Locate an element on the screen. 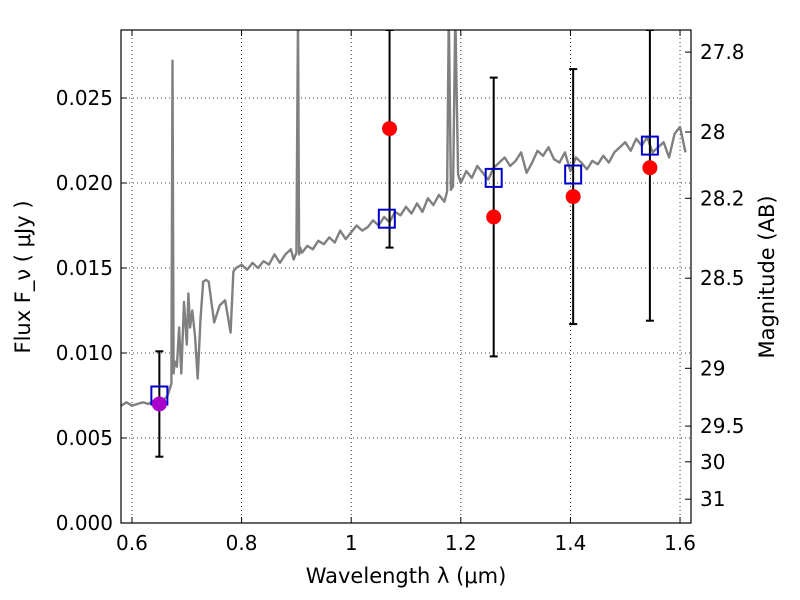  right-tick-label: 28 is located at coordinates (712, 132).